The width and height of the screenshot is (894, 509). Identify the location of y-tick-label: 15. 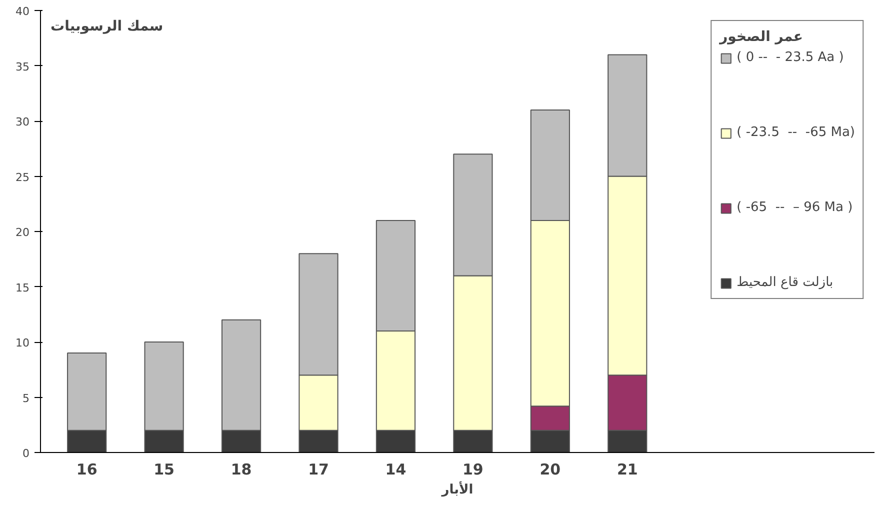
(23, 287).